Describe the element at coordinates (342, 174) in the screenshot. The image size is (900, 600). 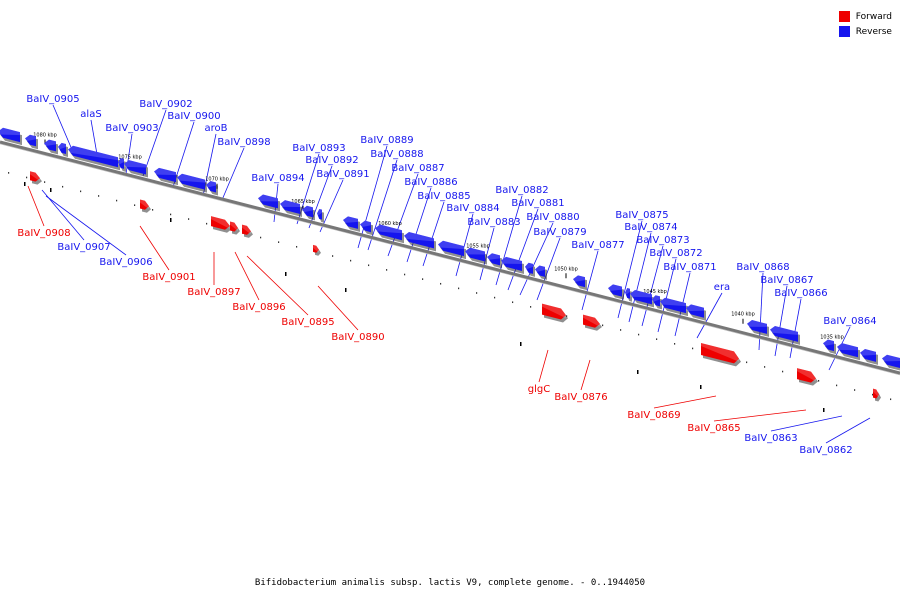
I see `gene-label: BaIV_0891` at that location.